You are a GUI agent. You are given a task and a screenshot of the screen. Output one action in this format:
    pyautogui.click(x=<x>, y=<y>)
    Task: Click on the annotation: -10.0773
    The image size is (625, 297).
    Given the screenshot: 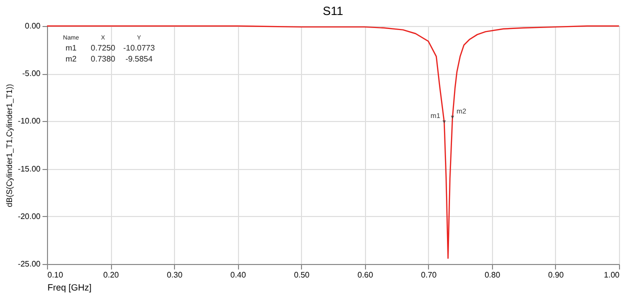 What is the action you would take?
    pyautogui.click(x=139, y=48)
    